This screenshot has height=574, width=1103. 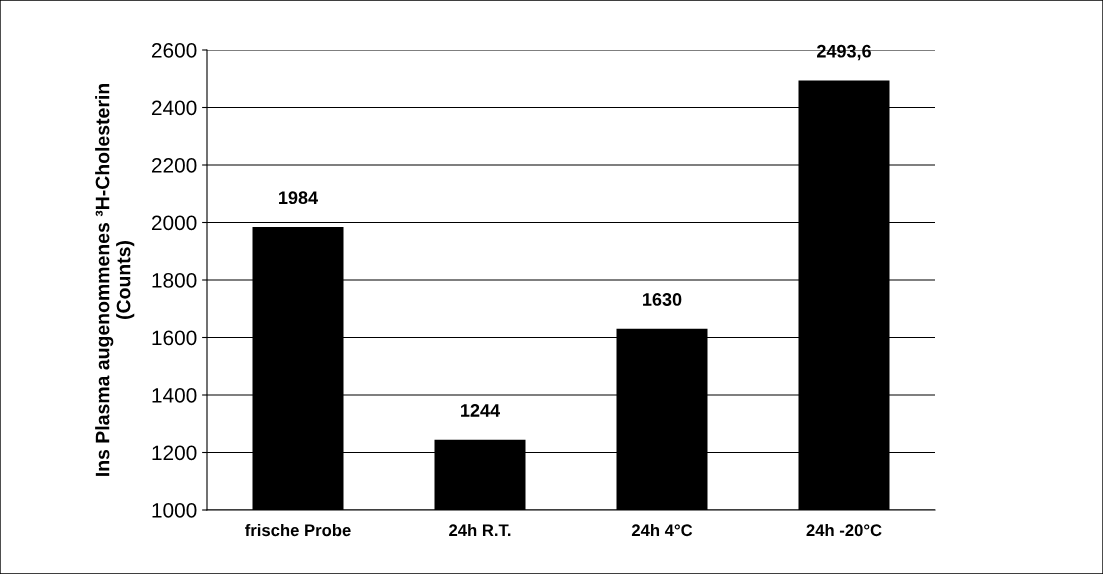 I want to click on x-tick-label: frische Probe, so click(x=298, y=530).